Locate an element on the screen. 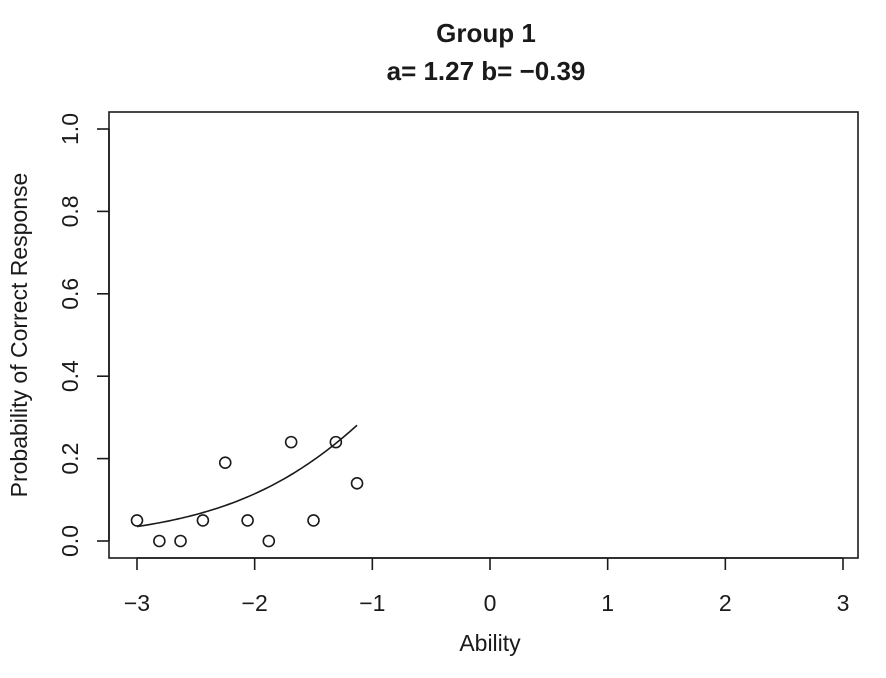  y-tick-label: 0.2 is located at coordinates (70, 459).